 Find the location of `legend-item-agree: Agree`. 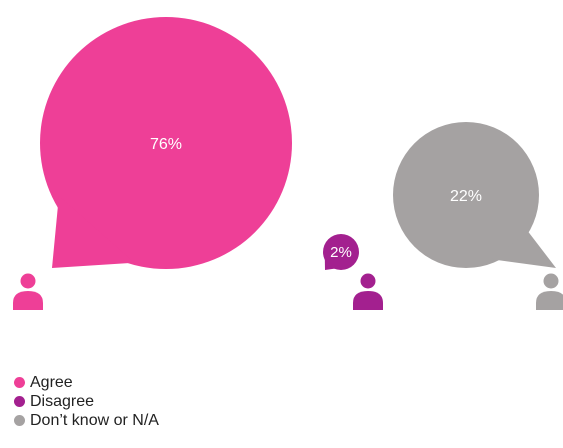

legend-item-agree: Agree is located at coordinates (86, 382).